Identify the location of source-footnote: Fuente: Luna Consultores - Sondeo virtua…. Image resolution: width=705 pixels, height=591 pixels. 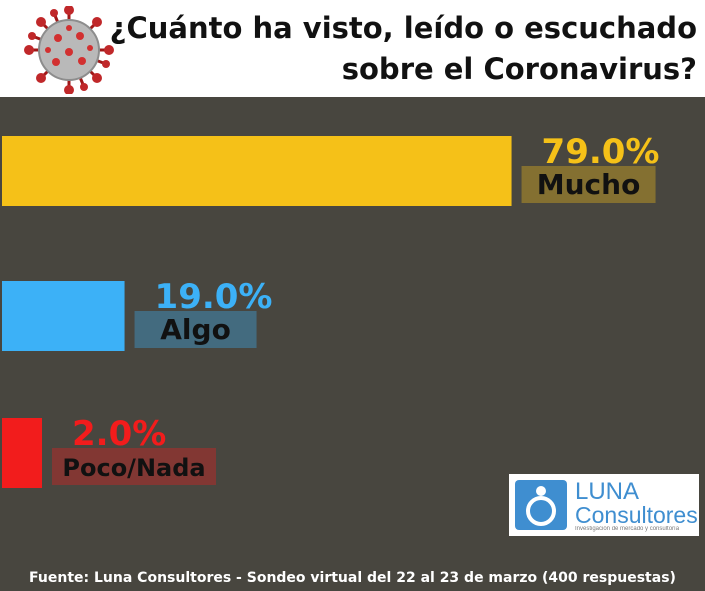
(352, 578).